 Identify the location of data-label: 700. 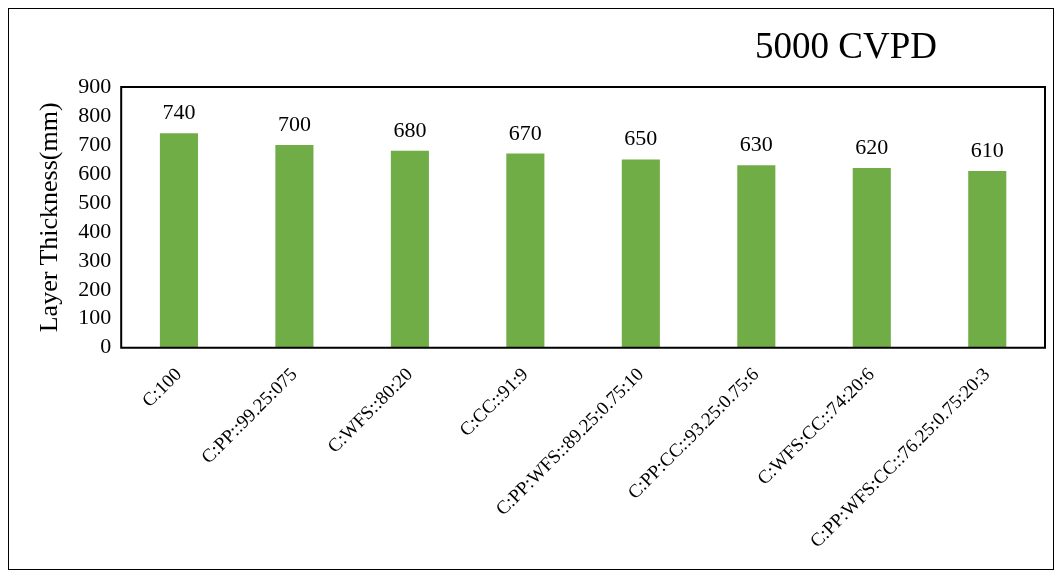
(294, 123).